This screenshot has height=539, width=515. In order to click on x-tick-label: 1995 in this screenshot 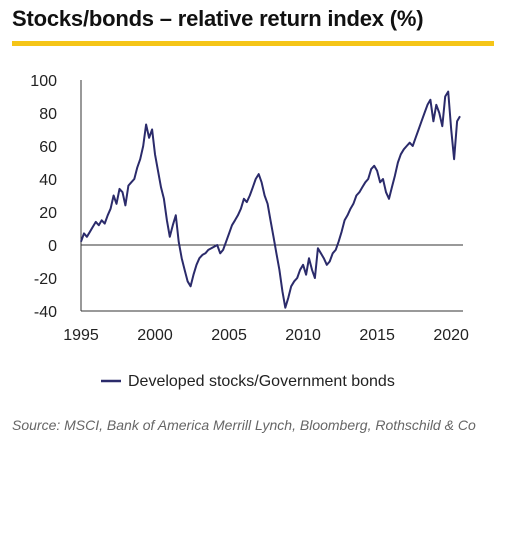, I will do `click(81, 335)`.